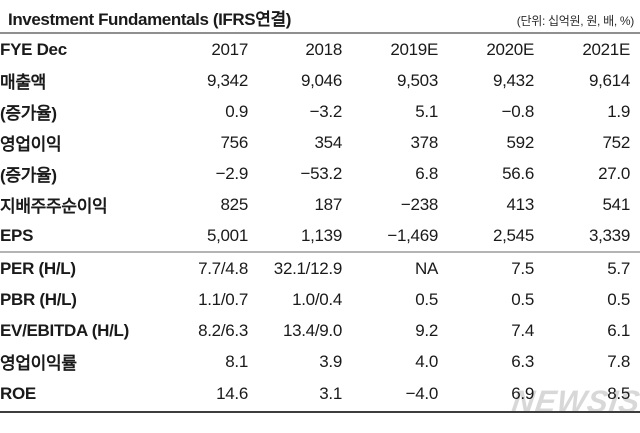 The image size is (640, 433). I want to click on value-cell: 1.0/0.4, so click(317, 299).